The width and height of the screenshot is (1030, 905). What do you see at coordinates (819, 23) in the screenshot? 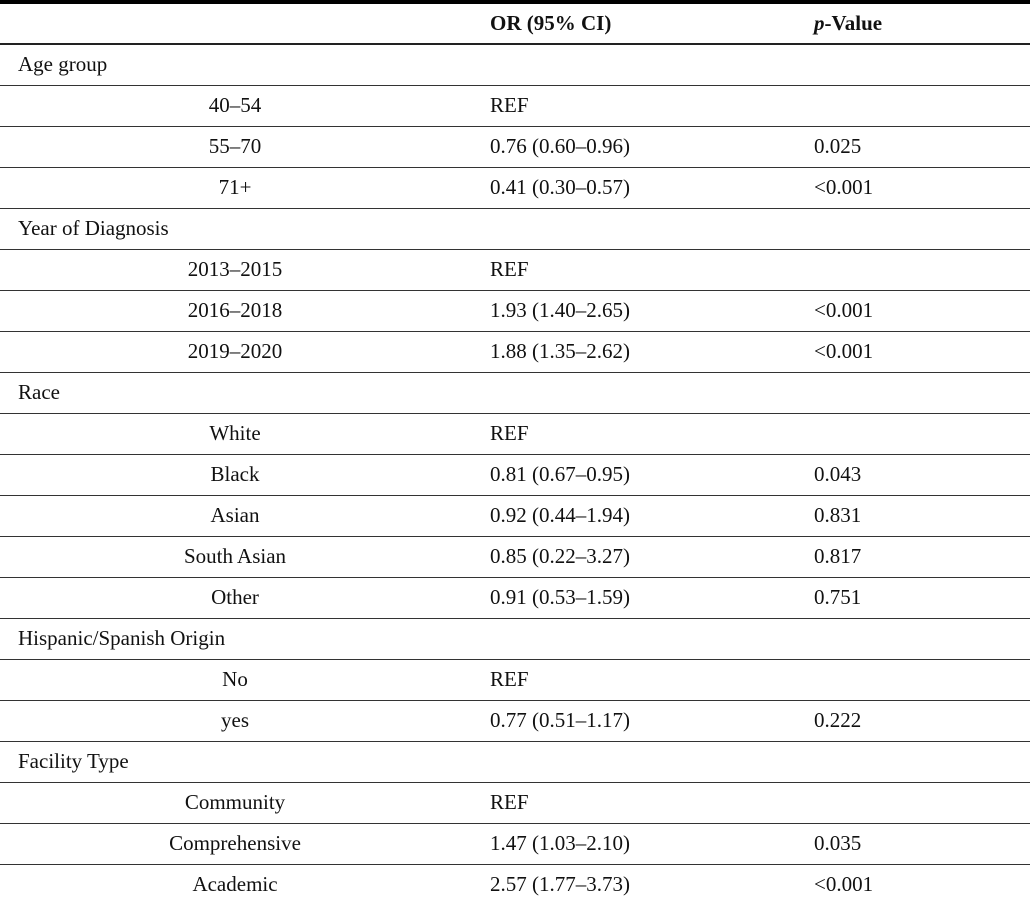
I see `p-value-italic-p: p` at bounding box center [819, 23].